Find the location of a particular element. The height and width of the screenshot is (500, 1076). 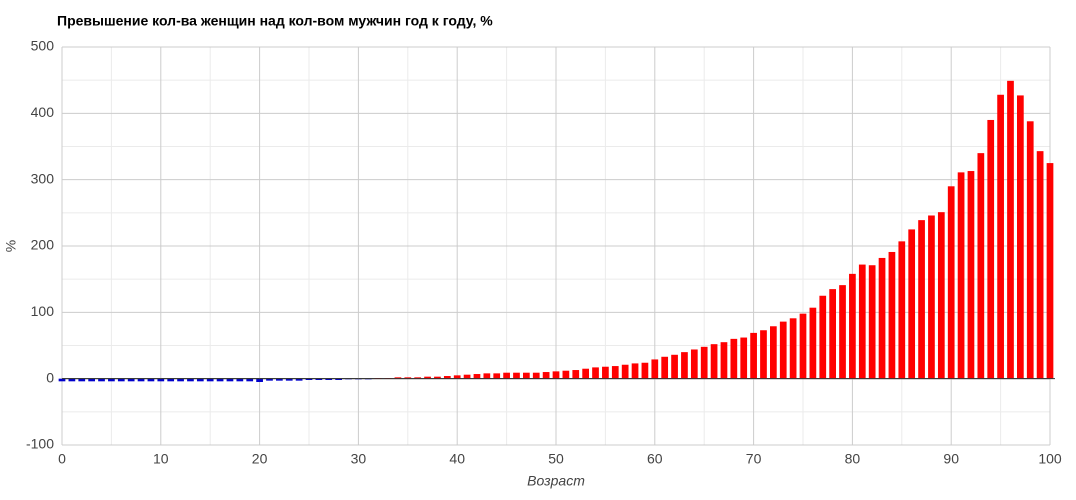

x-axis-label: Возраст is located at coordinates (556, 481).